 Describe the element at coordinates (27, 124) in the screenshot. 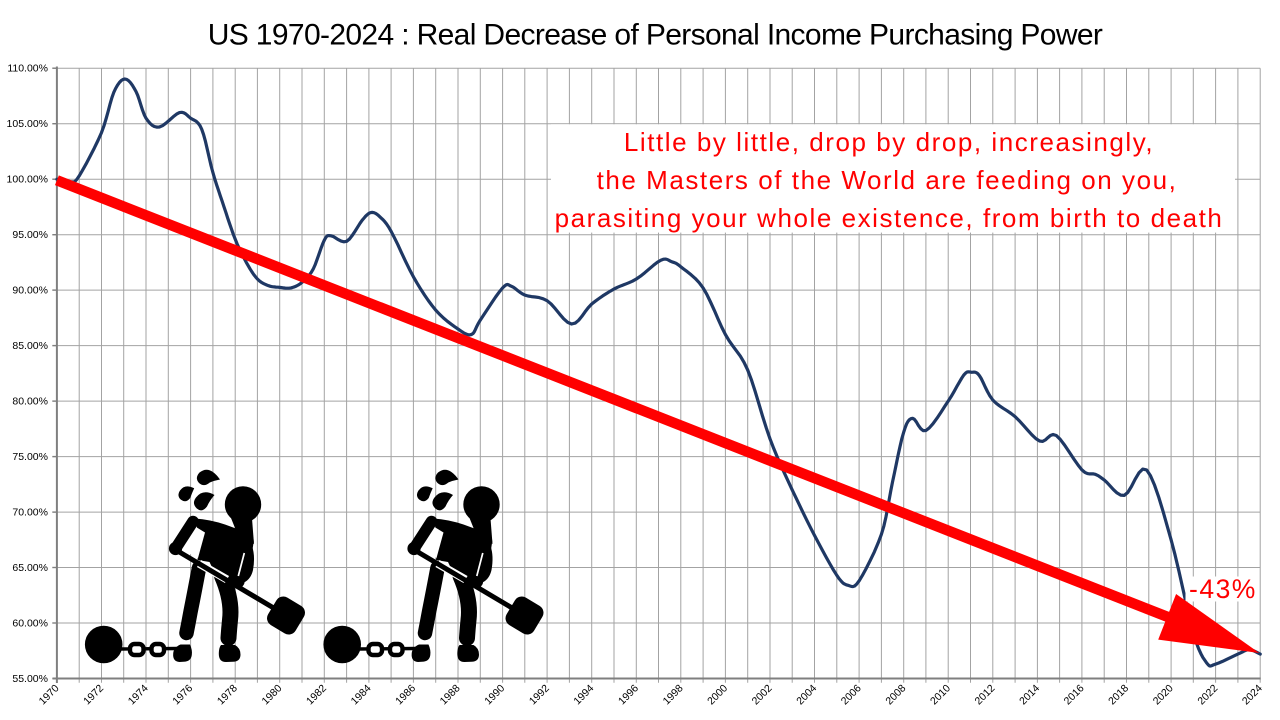

I see `svg-text: 105.00%` at that location.